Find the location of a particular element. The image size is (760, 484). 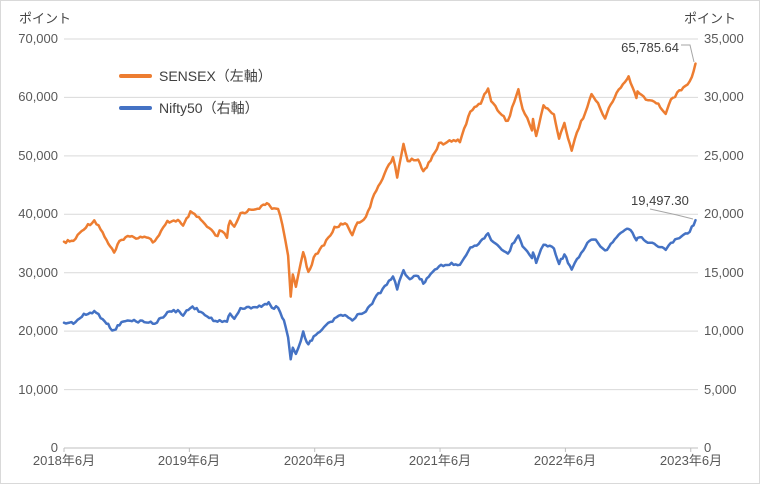

legend-item-sensex: SENSEX（左軸） is located at coordinates (195, 76).